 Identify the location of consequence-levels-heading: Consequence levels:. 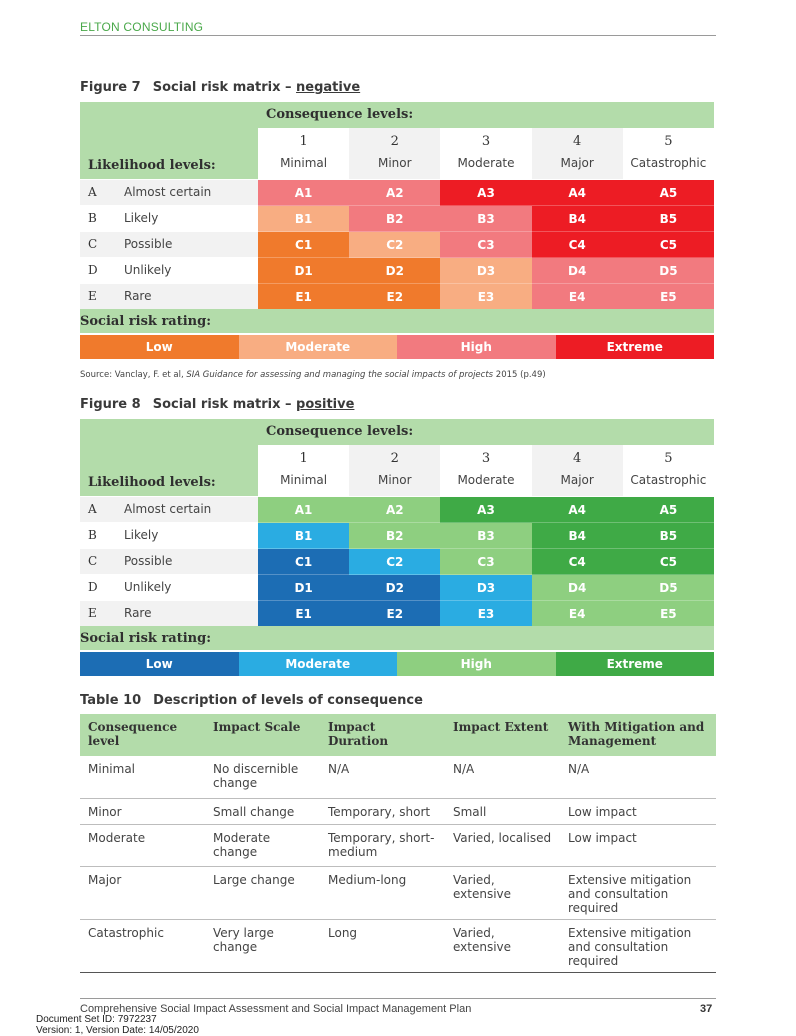
(340, 114).